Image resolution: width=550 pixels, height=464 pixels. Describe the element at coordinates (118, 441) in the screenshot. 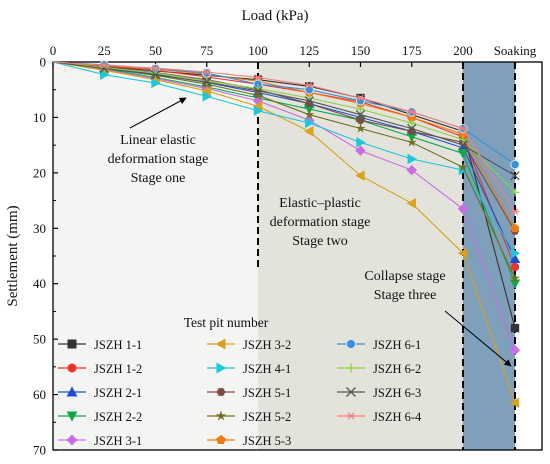

I see `legend-label: JSZH 3-1` at that location.